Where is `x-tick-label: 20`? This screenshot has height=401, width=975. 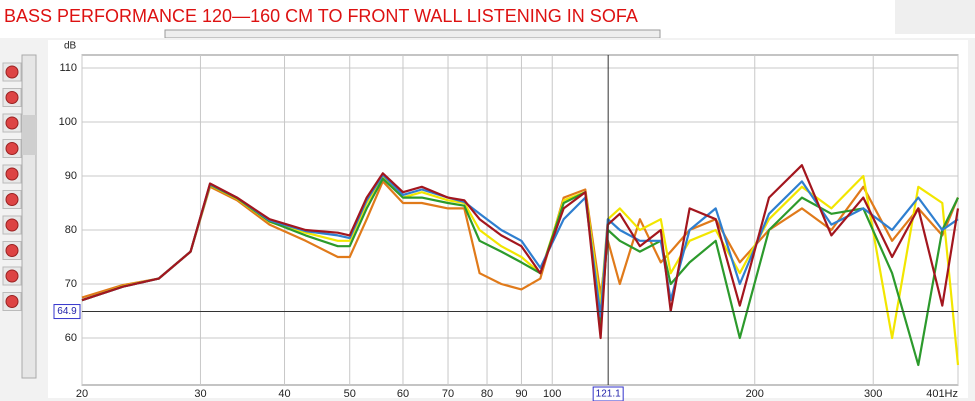 x-tick-label: 20 is located at coordinates (82, 394).